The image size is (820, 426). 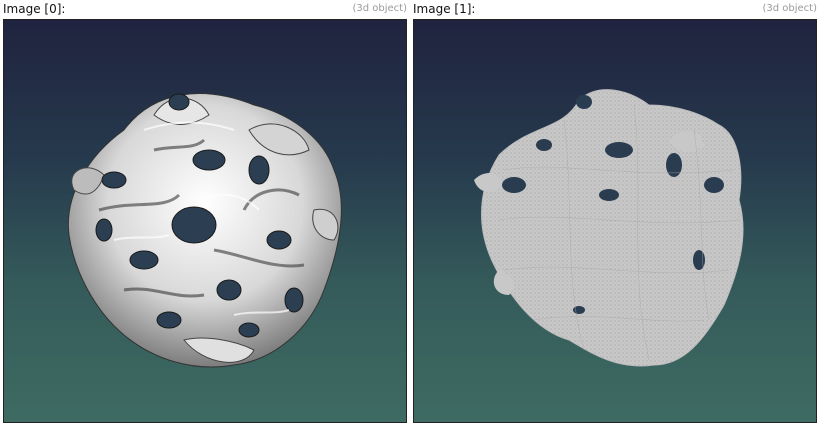 I want to click on panel-title: Image [0]:, so click(x=34, y=9).